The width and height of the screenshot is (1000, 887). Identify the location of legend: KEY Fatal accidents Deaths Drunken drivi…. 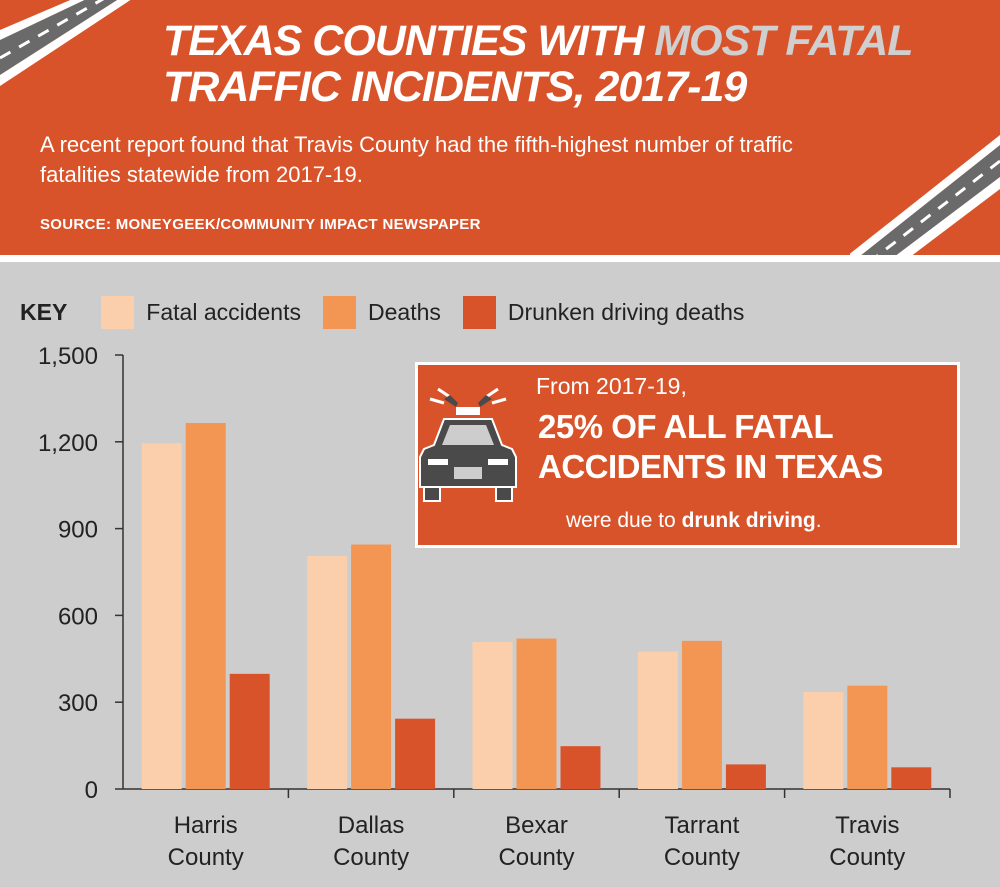
(393, 312).